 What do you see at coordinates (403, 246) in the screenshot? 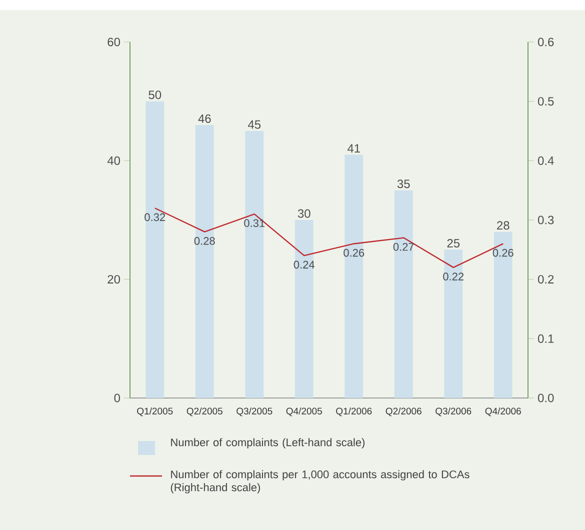
I see `data-label: 0.27` at bounding box center [403, 246].